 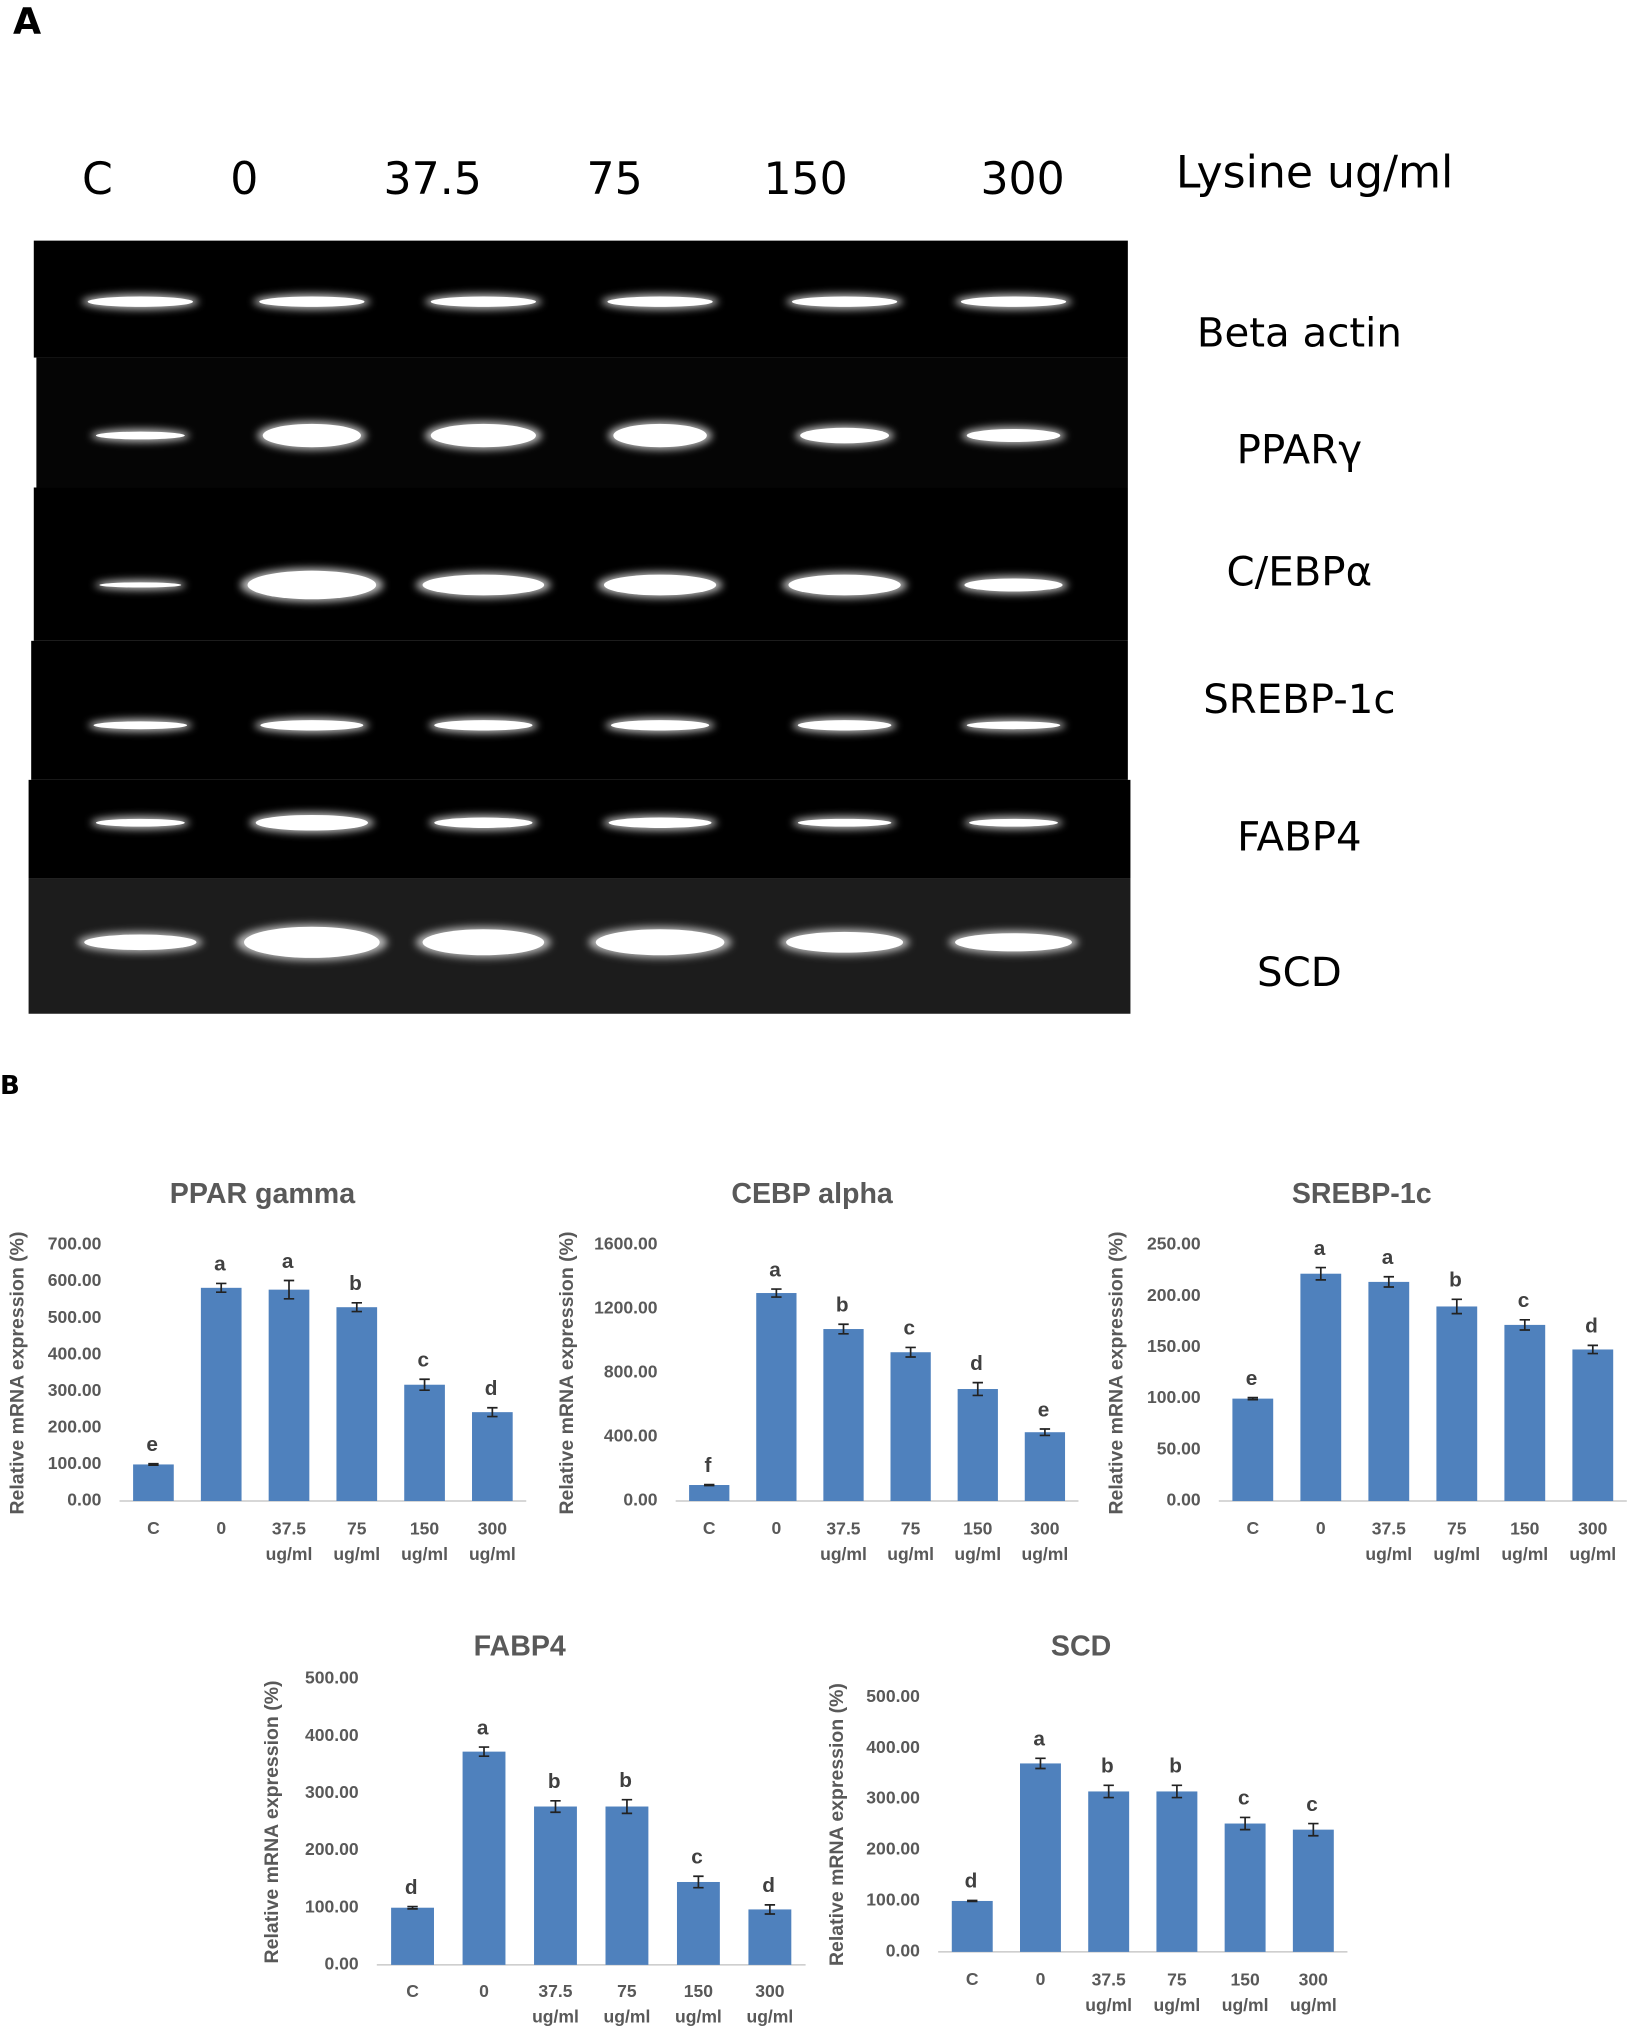 What do you see at coordinates (1299, 700) in the screenshot?
I see `gene-label: SREBP-1c` at bounding box center [1299, 700].